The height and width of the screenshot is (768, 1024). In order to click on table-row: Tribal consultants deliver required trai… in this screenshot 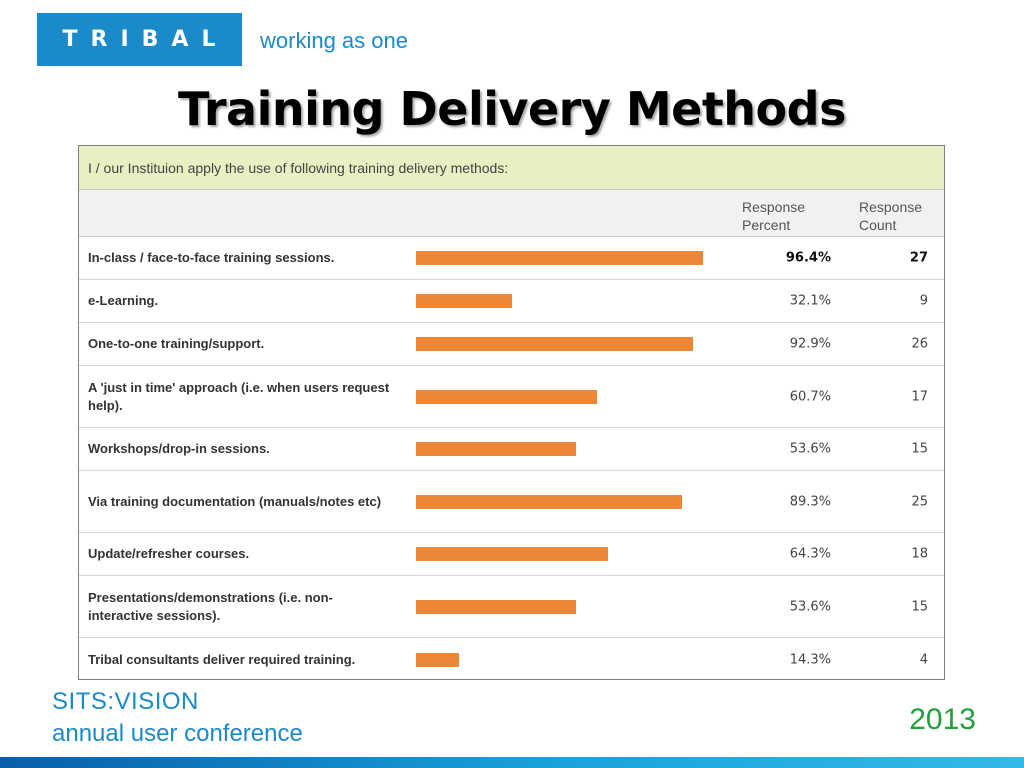, I will do `click(511, 658)`.